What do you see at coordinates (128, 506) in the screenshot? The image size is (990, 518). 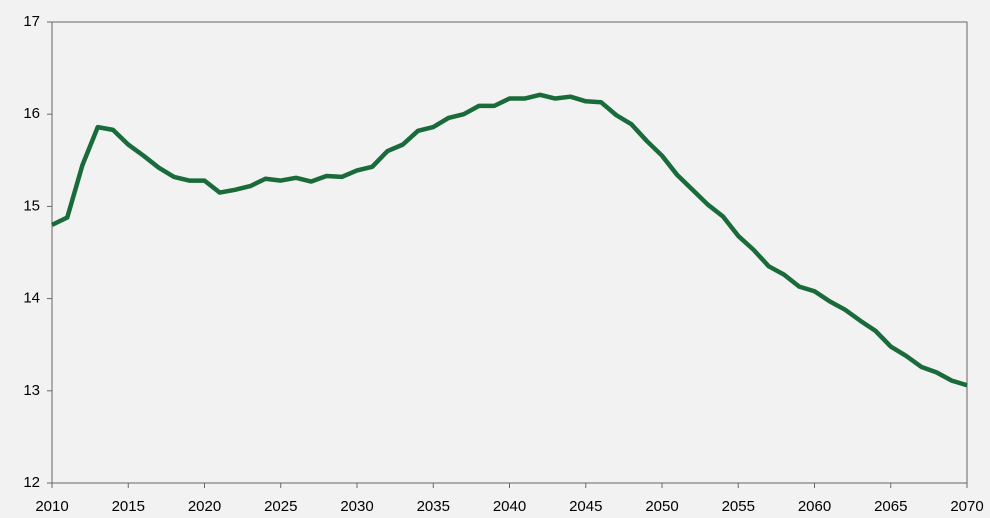 I see `x-tick-label: 2015` at bounding box center [128, 506].